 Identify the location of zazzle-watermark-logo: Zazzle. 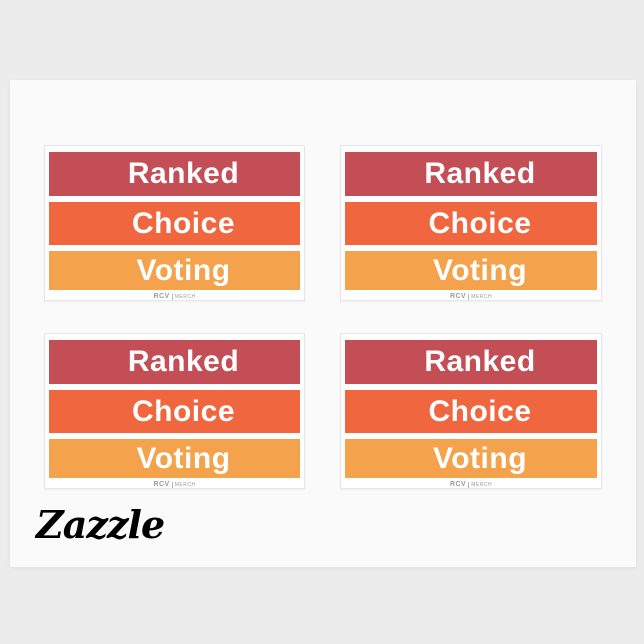
(100, 524).